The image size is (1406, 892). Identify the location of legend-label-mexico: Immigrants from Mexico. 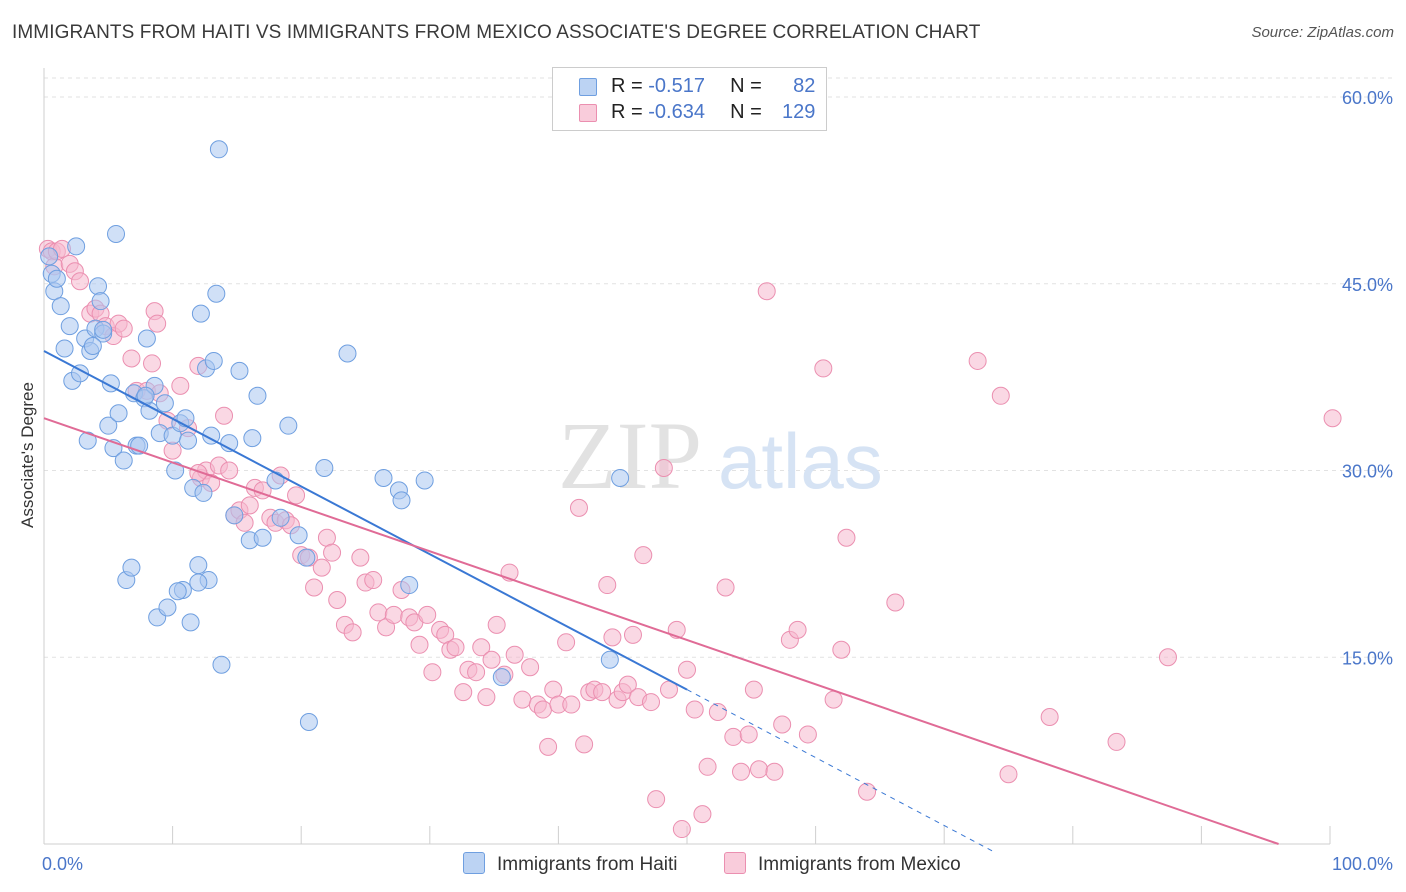
(859, 864).